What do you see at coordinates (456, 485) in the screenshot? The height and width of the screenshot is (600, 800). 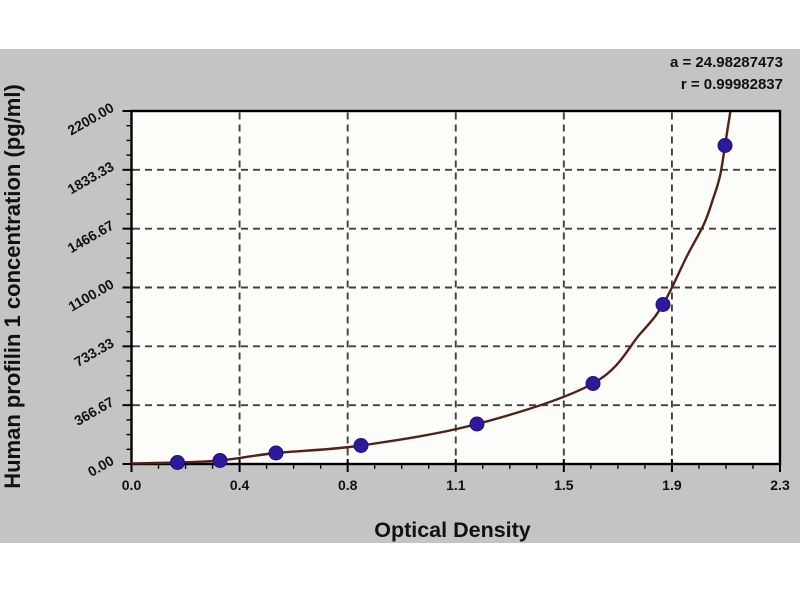 I see `svg-text: 1.1` at bounding box center [456, 485].